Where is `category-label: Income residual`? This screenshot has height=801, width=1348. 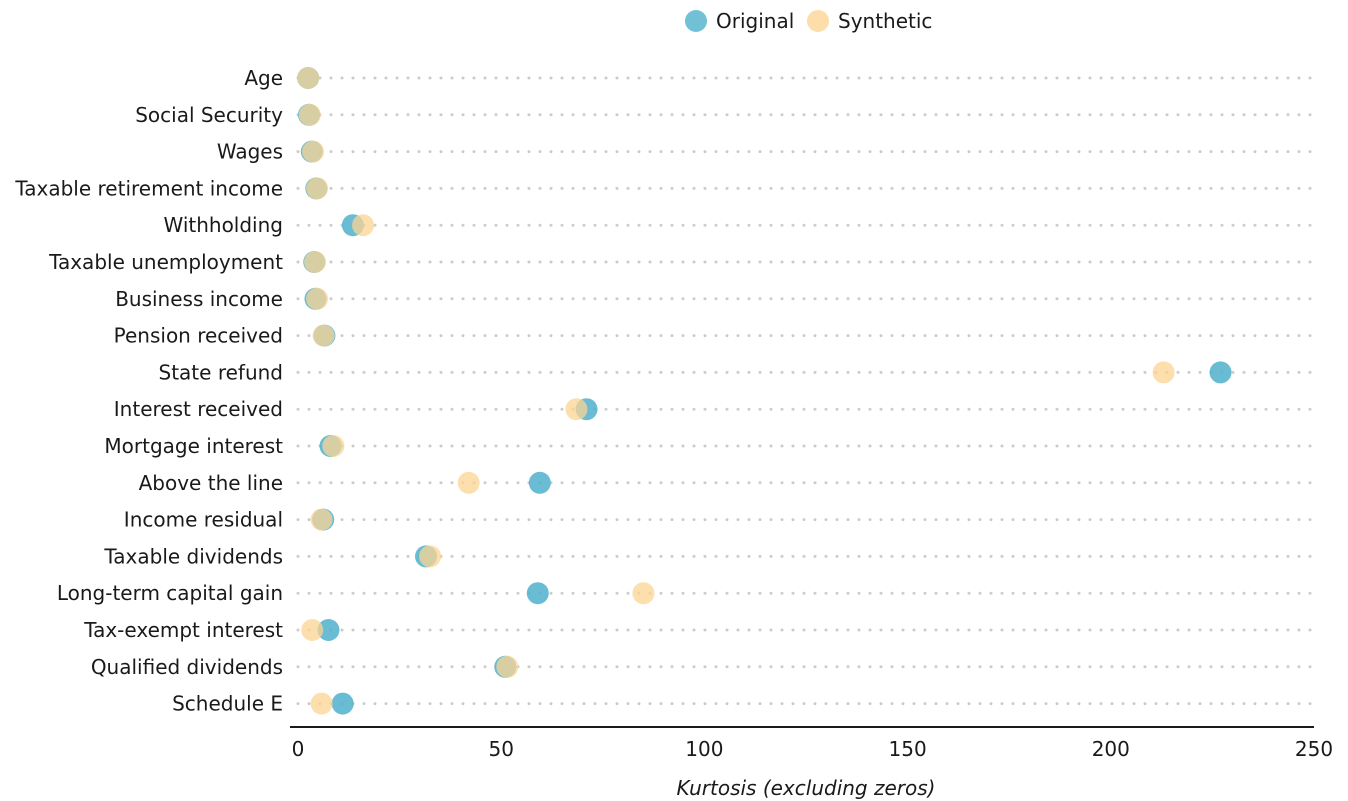 category-label: Income residual is located at coordinates (203, 520).